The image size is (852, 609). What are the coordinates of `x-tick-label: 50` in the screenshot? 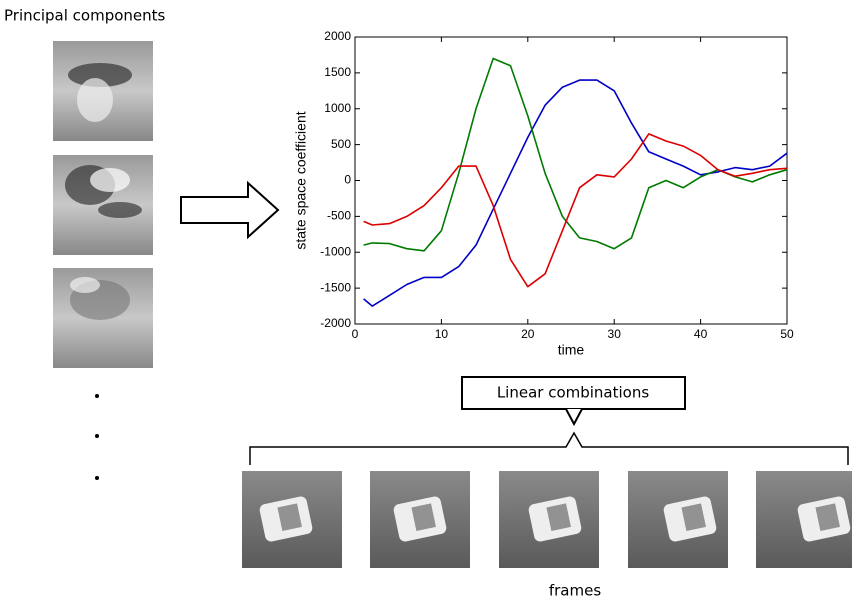 It's located at (787, 334).